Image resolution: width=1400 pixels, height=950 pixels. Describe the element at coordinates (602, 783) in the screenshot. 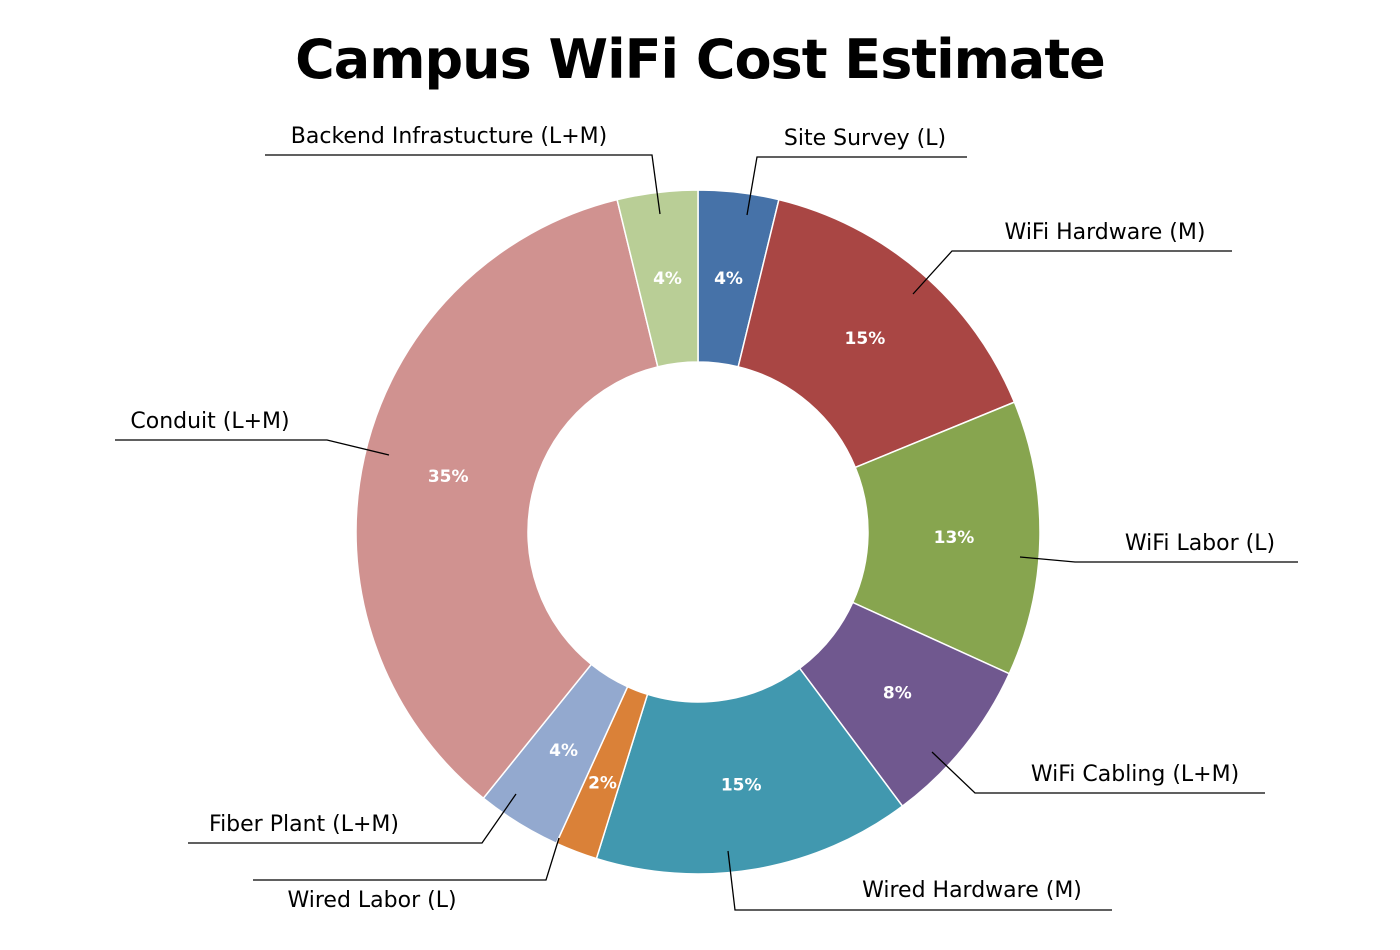

I see `slice-percent-label: 2%` at that location.